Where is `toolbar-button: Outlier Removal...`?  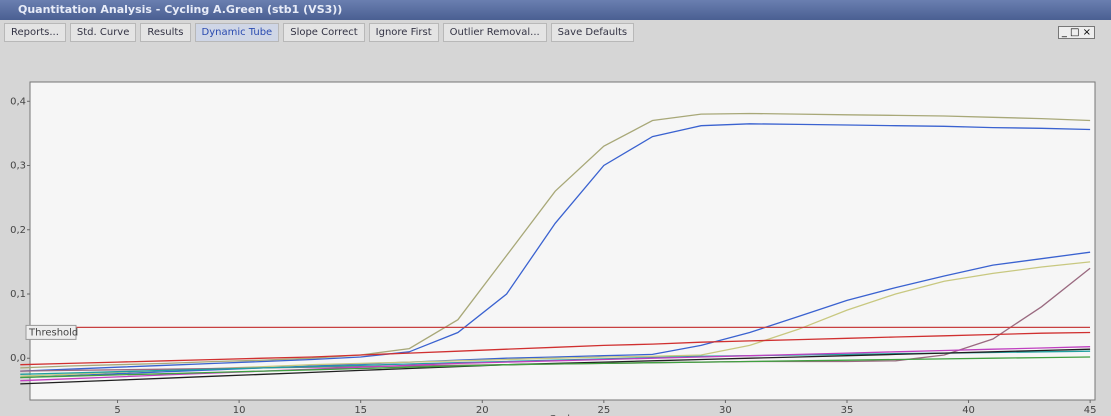 toolbar-button: Outlier Removal... is located at coordinates (494, 32).